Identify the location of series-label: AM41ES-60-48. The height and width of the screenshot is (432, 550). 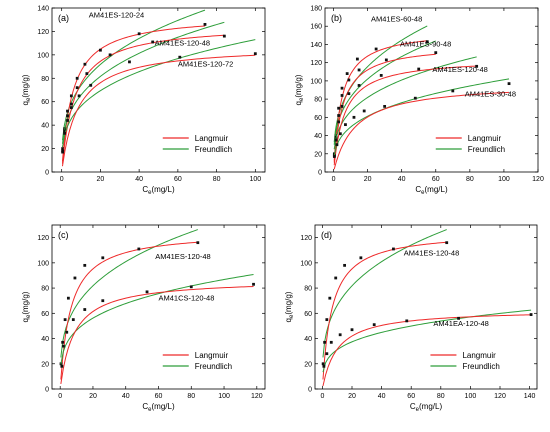
(396, 19).